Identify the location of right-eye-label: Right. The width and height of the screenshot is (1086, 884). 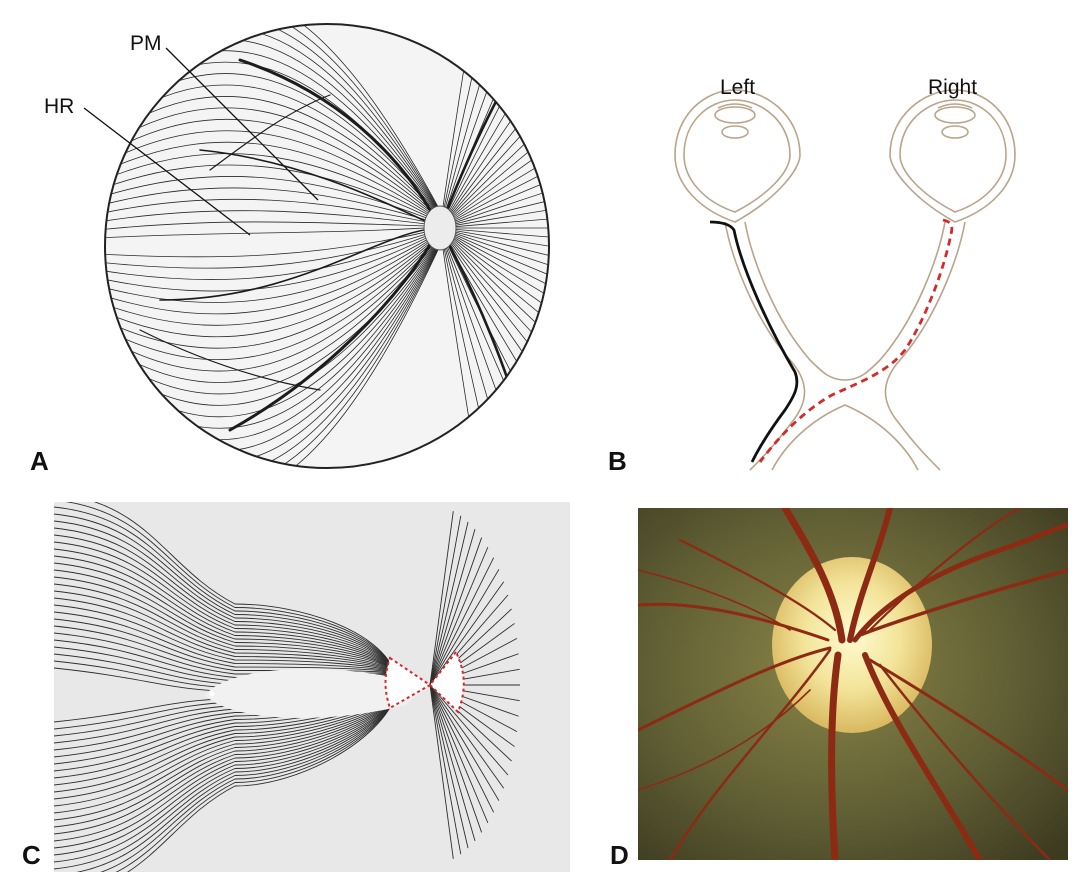
(953, 87).